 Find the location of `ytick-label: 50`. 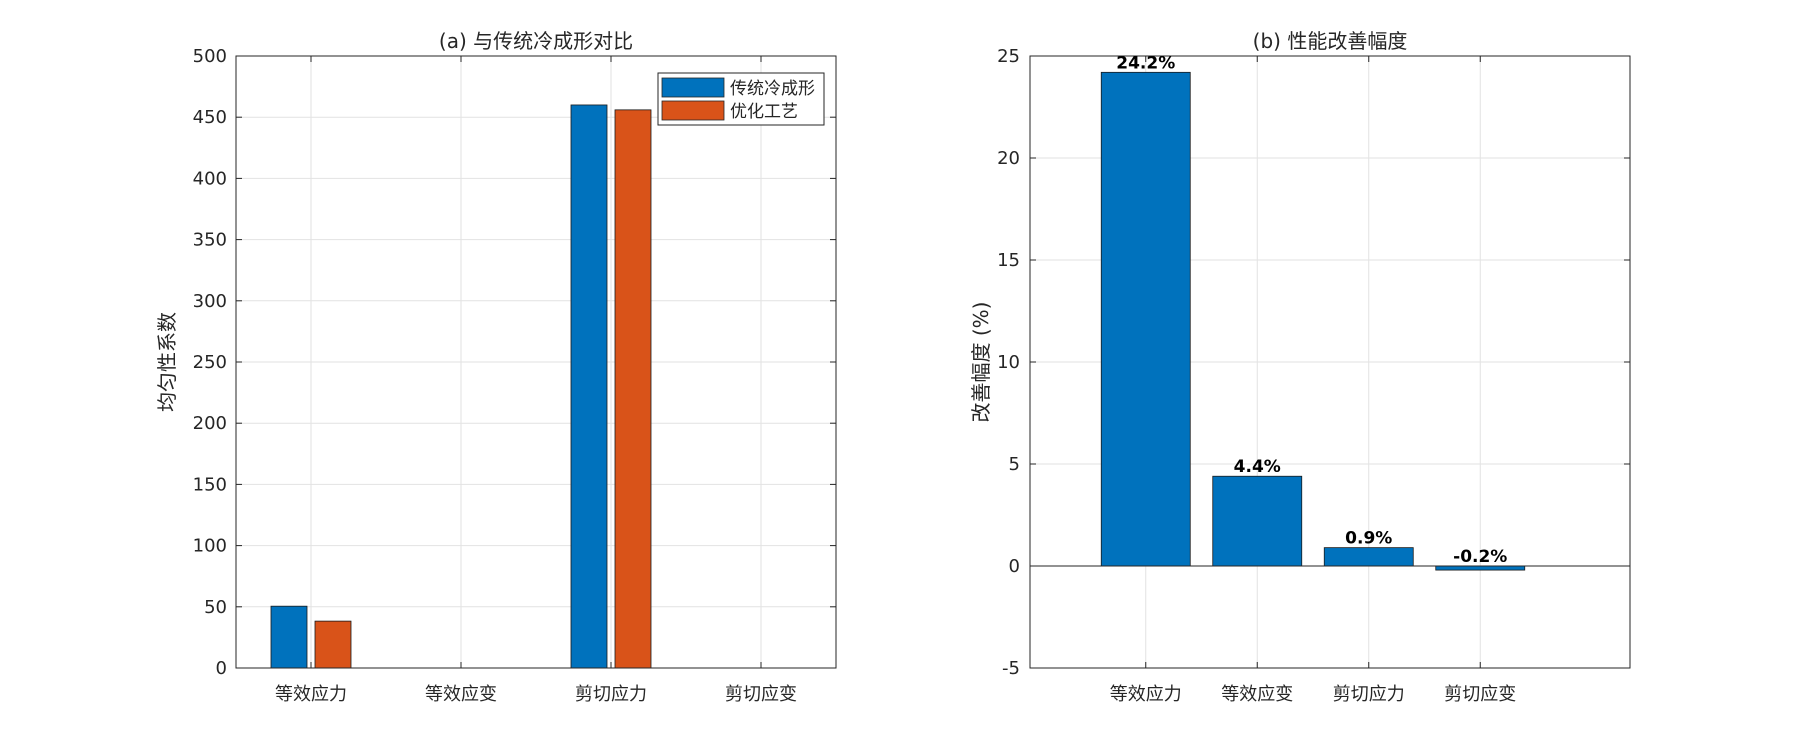

ytick-label: 50 is located at coordinates (215, 607).